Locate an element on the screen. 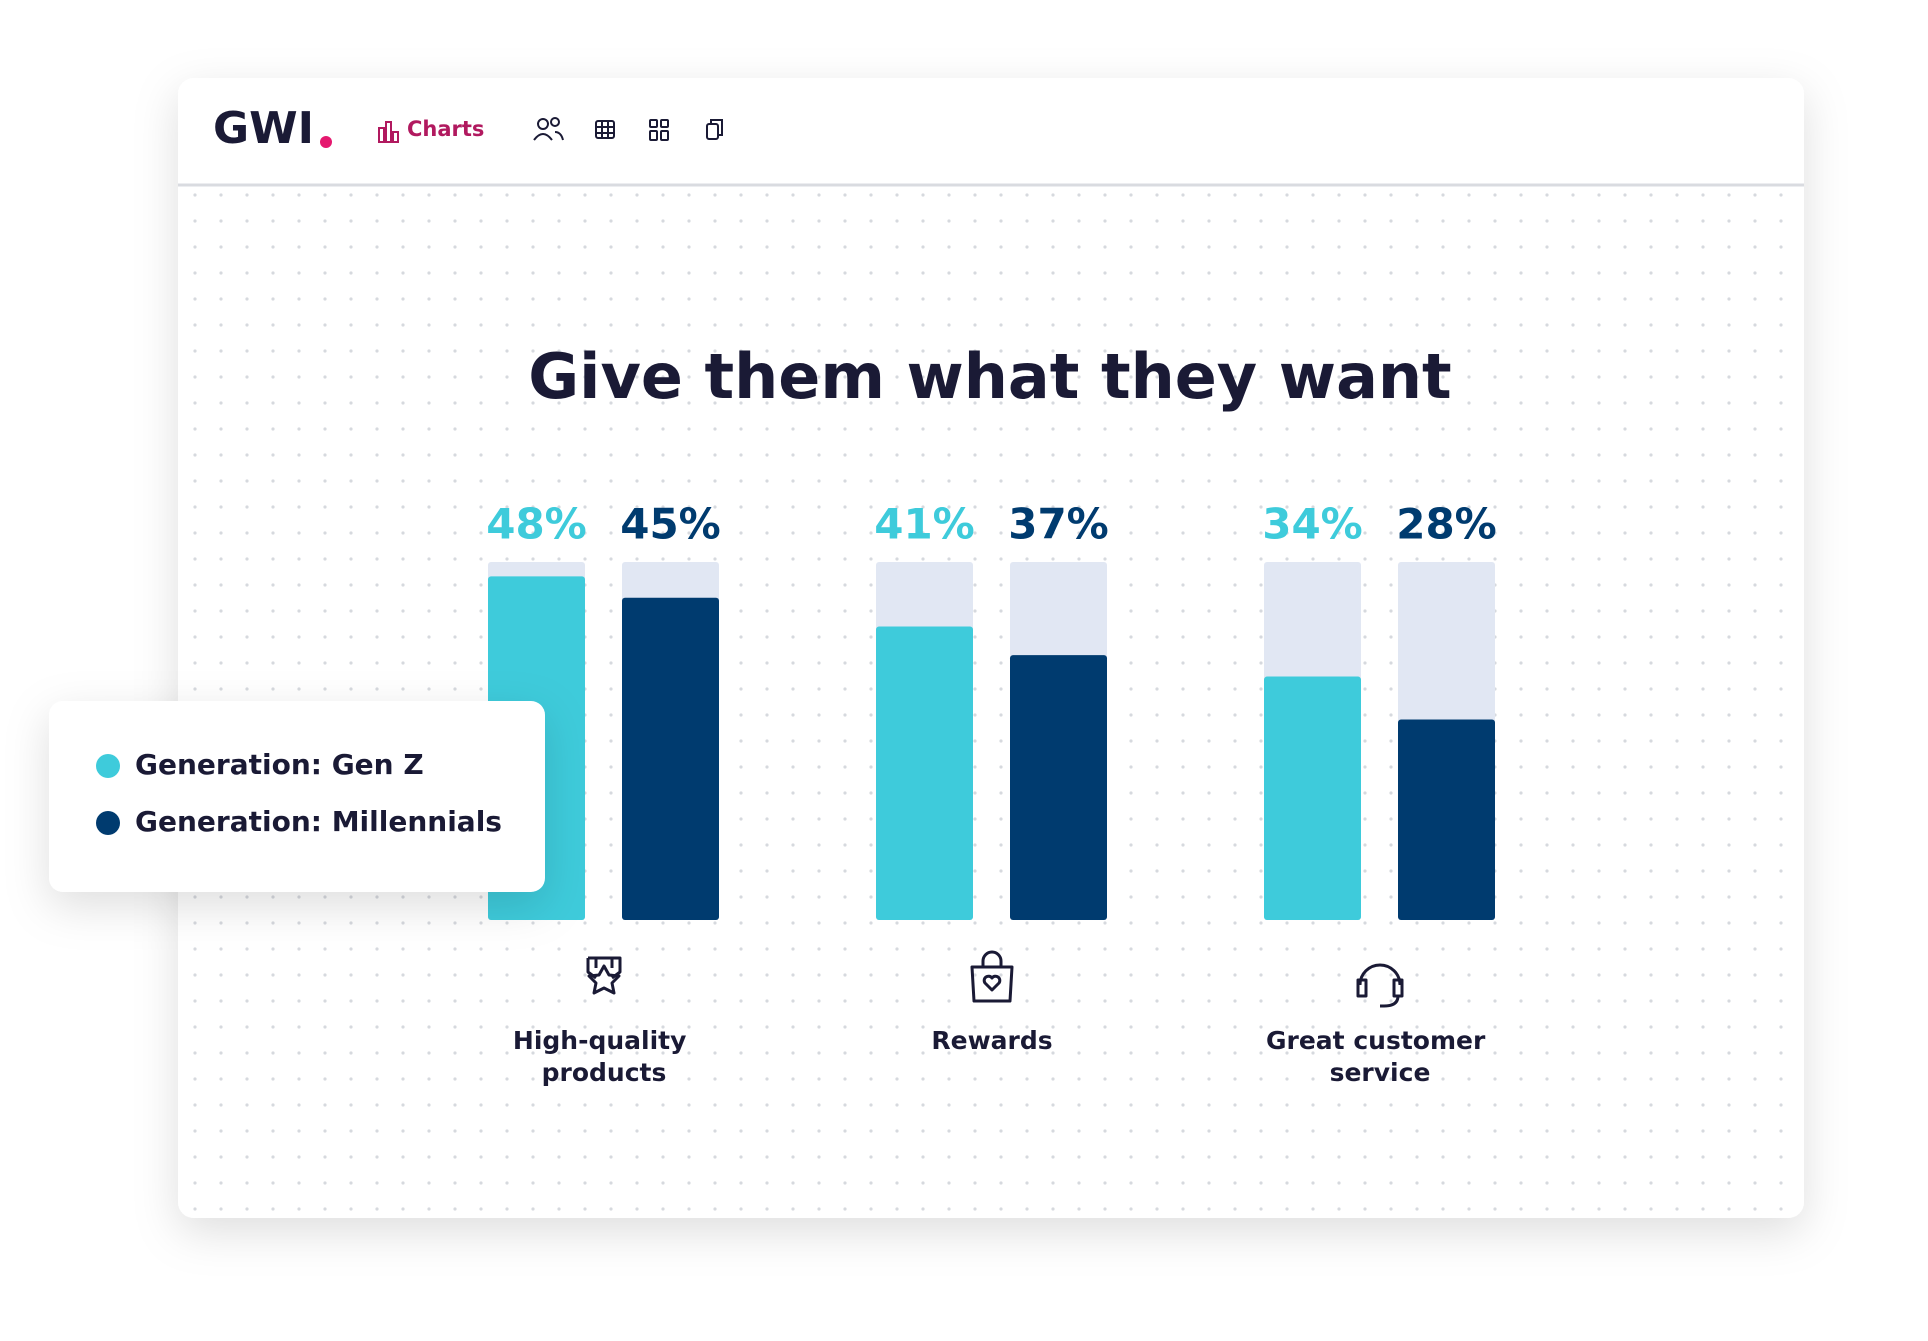  audiences-icon is located at coordinates (548, 129).